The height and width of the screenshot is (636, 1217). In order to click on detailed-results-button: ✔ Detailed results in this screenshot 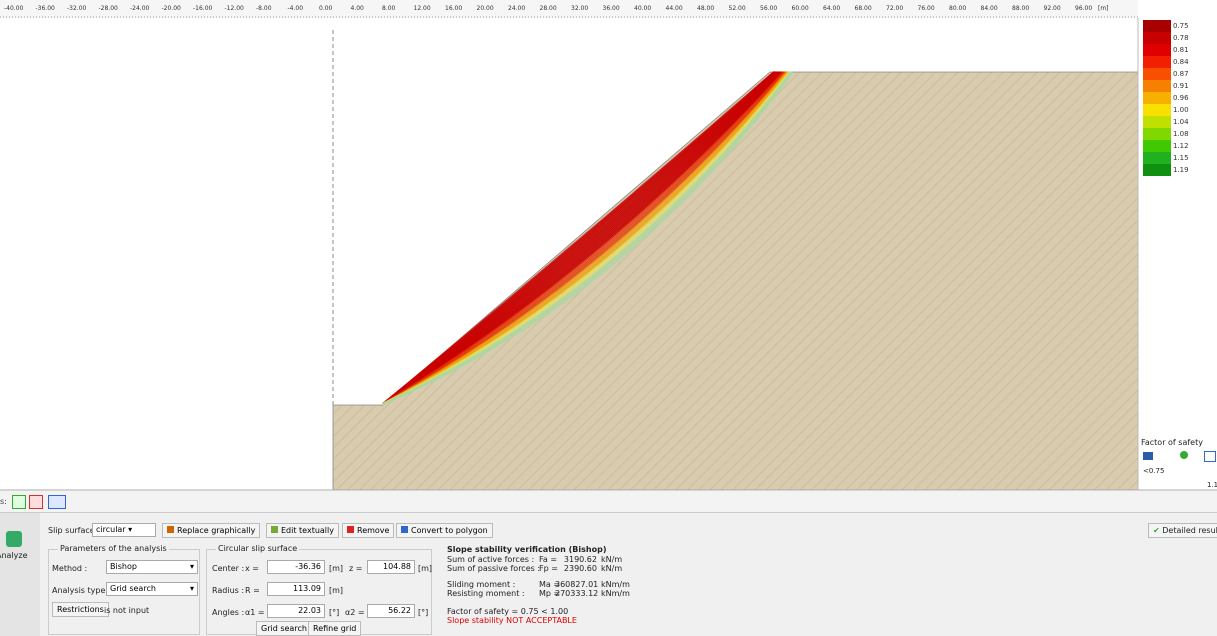, I will do `click(1182, 530)`.